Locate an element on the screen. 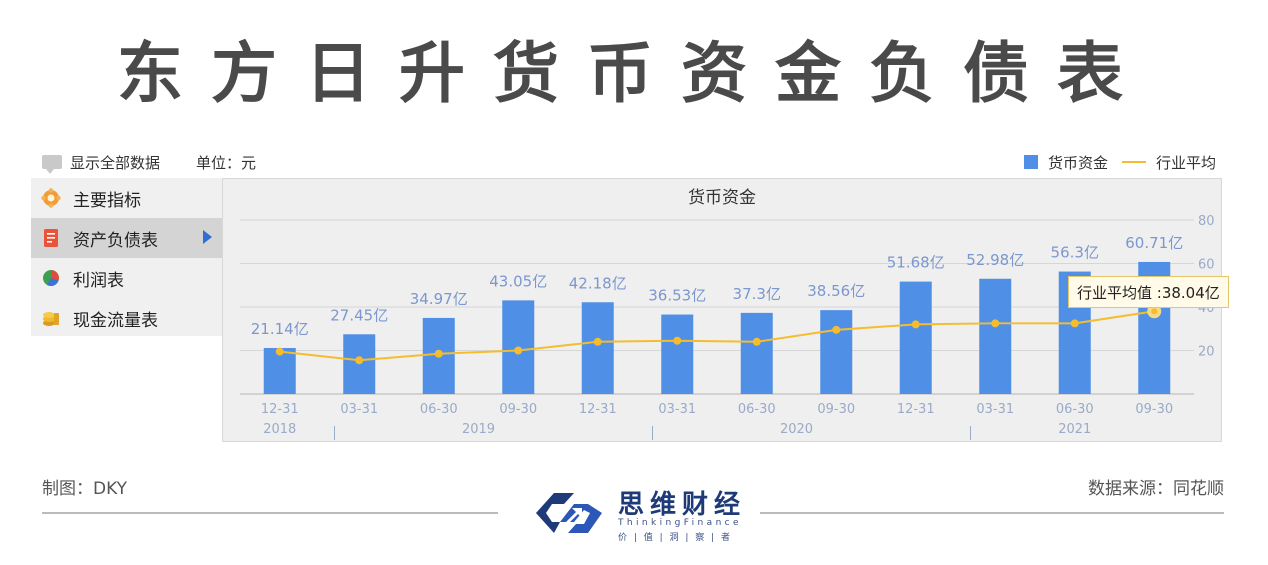  y-tick-label: 20 is located at coordinates (1206, 352).